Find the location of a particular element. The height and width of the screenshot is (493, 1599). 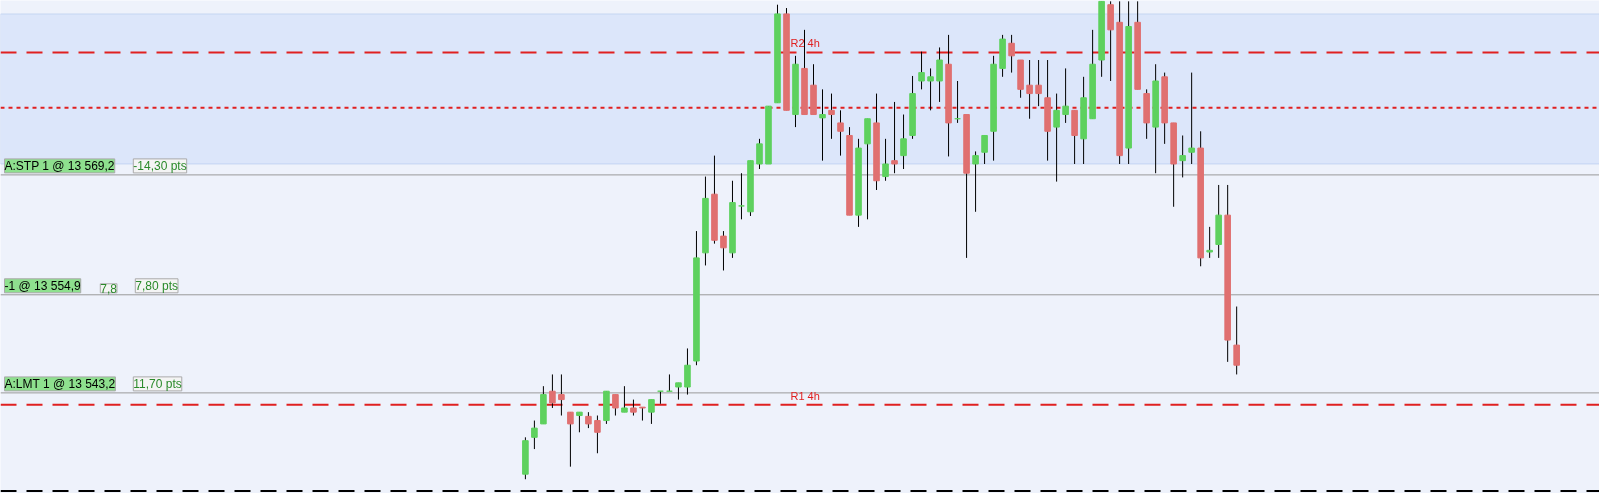

annotation: -14,30 pts is located at coordinates (160, 165).